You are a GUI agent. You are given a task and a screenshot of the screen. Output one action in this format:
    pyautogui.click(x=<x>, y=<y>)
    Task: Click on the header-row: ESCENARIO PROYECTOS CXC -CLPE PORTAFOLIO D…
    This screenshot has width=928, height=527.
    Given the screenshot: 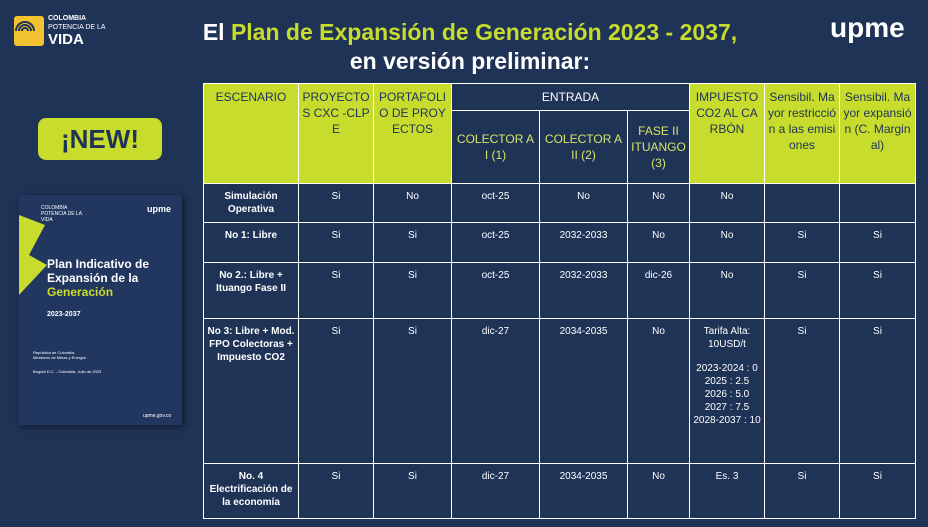 What is the action you would take?
    pyautogui.click(x=559, y=133)
    